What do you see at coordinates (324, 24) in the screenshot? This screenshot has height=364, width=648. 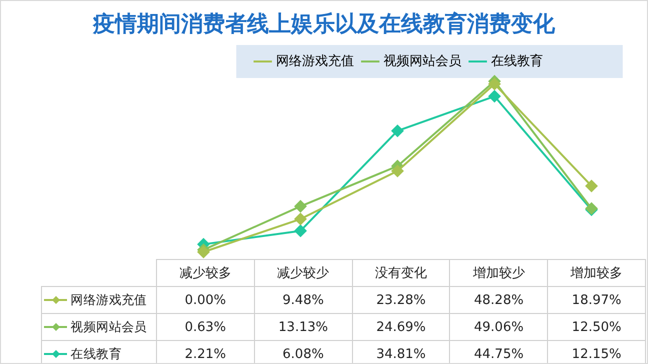 I see `chart-title: 疫情期间消费者线上娱乐以及在线教育消费变化` at bounding box center [324, 24].